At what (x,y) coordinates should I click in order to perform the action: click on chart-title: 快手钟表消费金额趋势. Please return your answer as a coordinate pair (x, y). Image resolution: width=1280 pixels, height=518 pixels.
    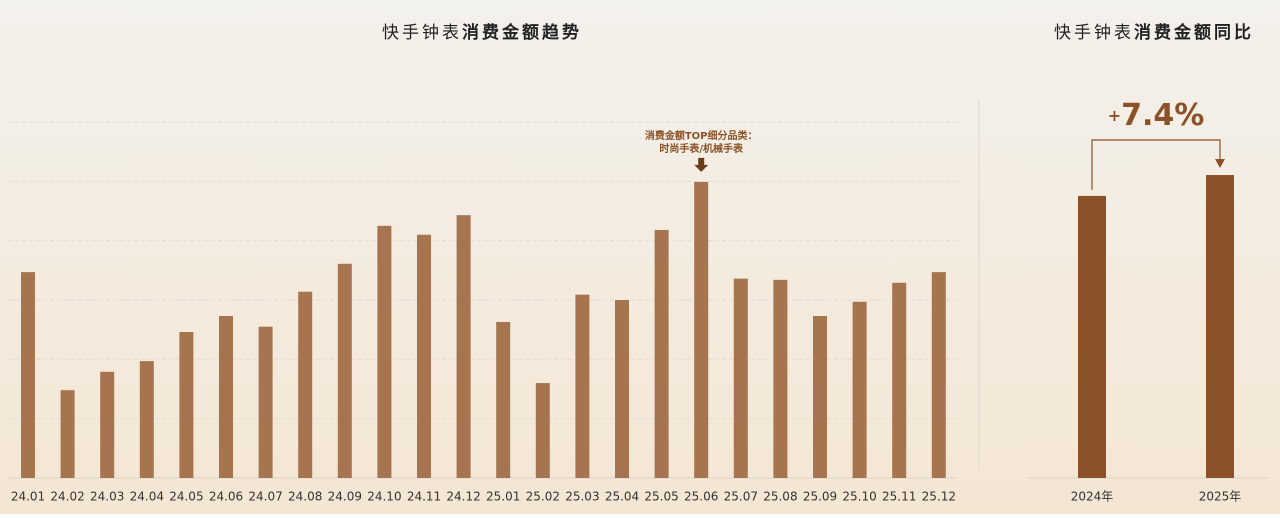
    Looking at the image, I should click on (482, 32).